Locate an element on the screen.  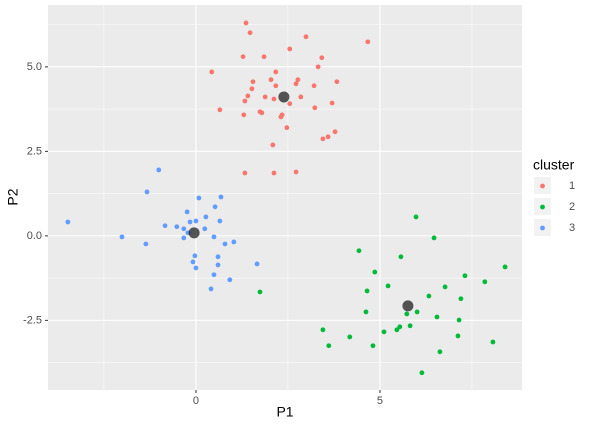
x-tick-label: 0 is located at coordinates (196, 401).